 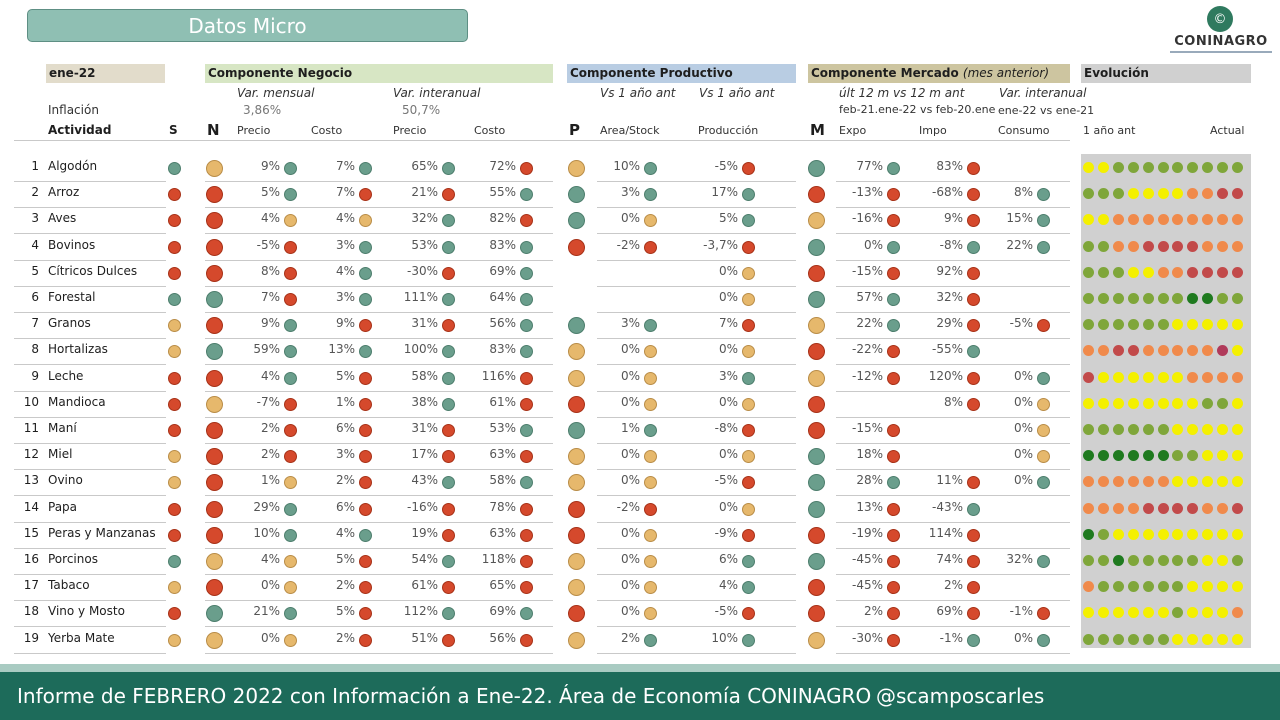 What do you see at coordinates (424, 376) in the screenshot?
I see `negocio-value: 58%` at bounding box center [424, 376].